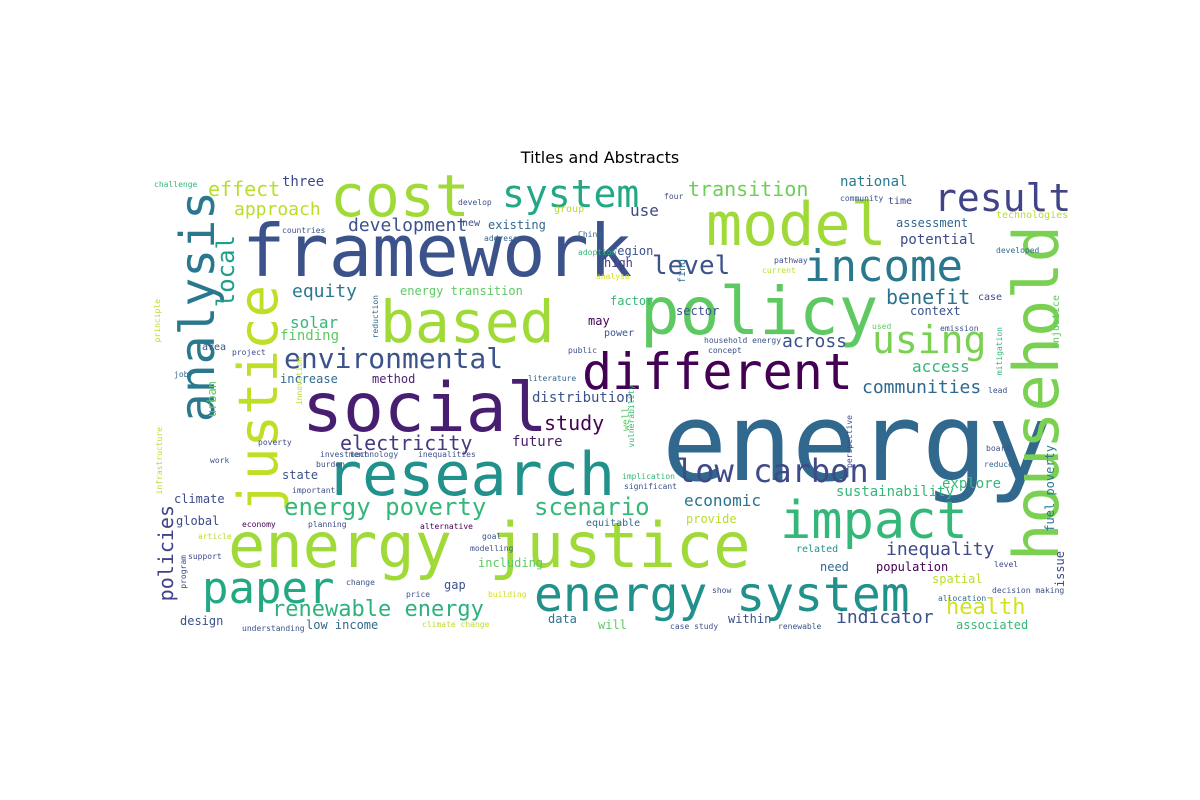 The height and width of the screenshot is (800, 1200). Describe the element at coordinates (342, 625) in the screenshot. I see `word-cloud-word: low income` at that location.